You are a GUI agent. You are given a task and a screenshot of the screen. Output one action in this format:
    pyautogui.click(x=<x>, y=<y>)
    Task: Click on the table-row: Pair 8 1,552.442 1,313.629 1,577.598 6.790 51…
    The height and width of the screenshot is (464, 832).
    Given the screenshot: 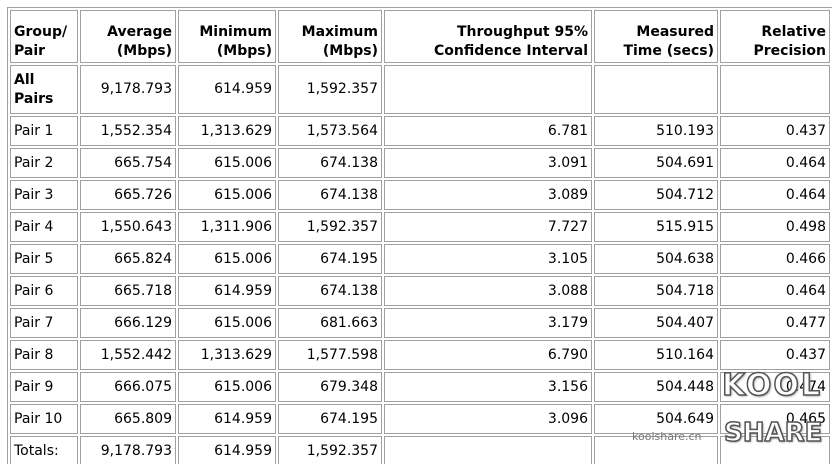 What is the action you would take?
    pyautogui.click(x=420, y=355)
    